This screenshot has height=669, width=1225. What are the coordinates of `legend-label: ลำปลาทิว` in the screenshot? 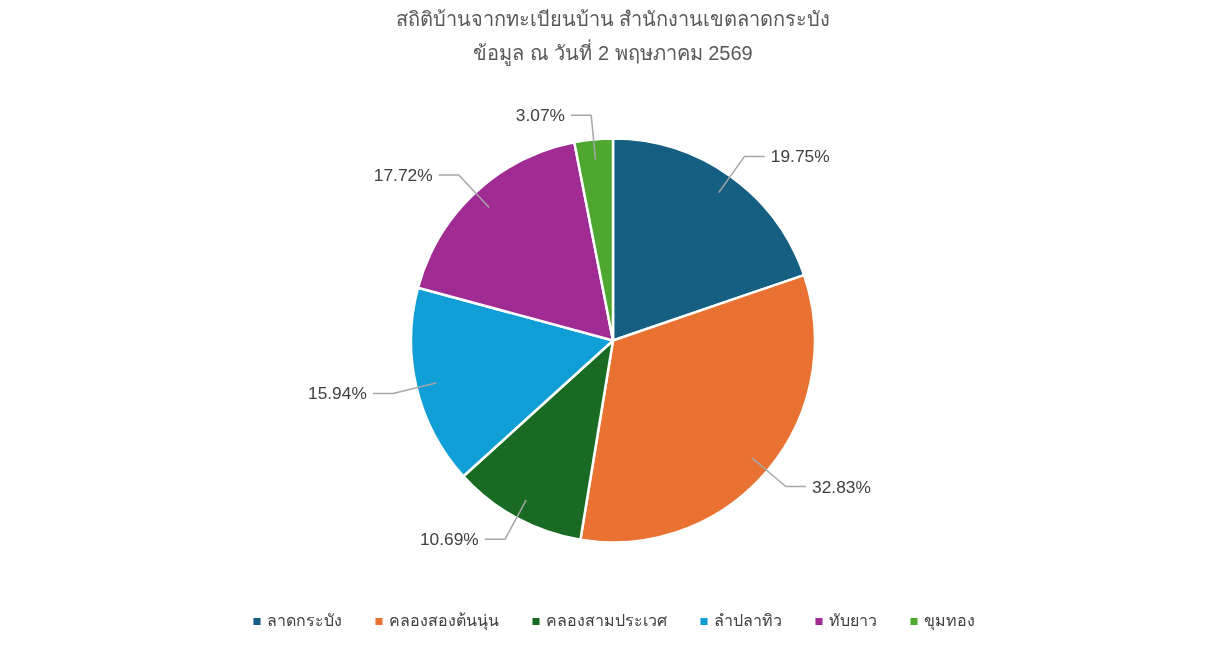 It's located at (748, 621).